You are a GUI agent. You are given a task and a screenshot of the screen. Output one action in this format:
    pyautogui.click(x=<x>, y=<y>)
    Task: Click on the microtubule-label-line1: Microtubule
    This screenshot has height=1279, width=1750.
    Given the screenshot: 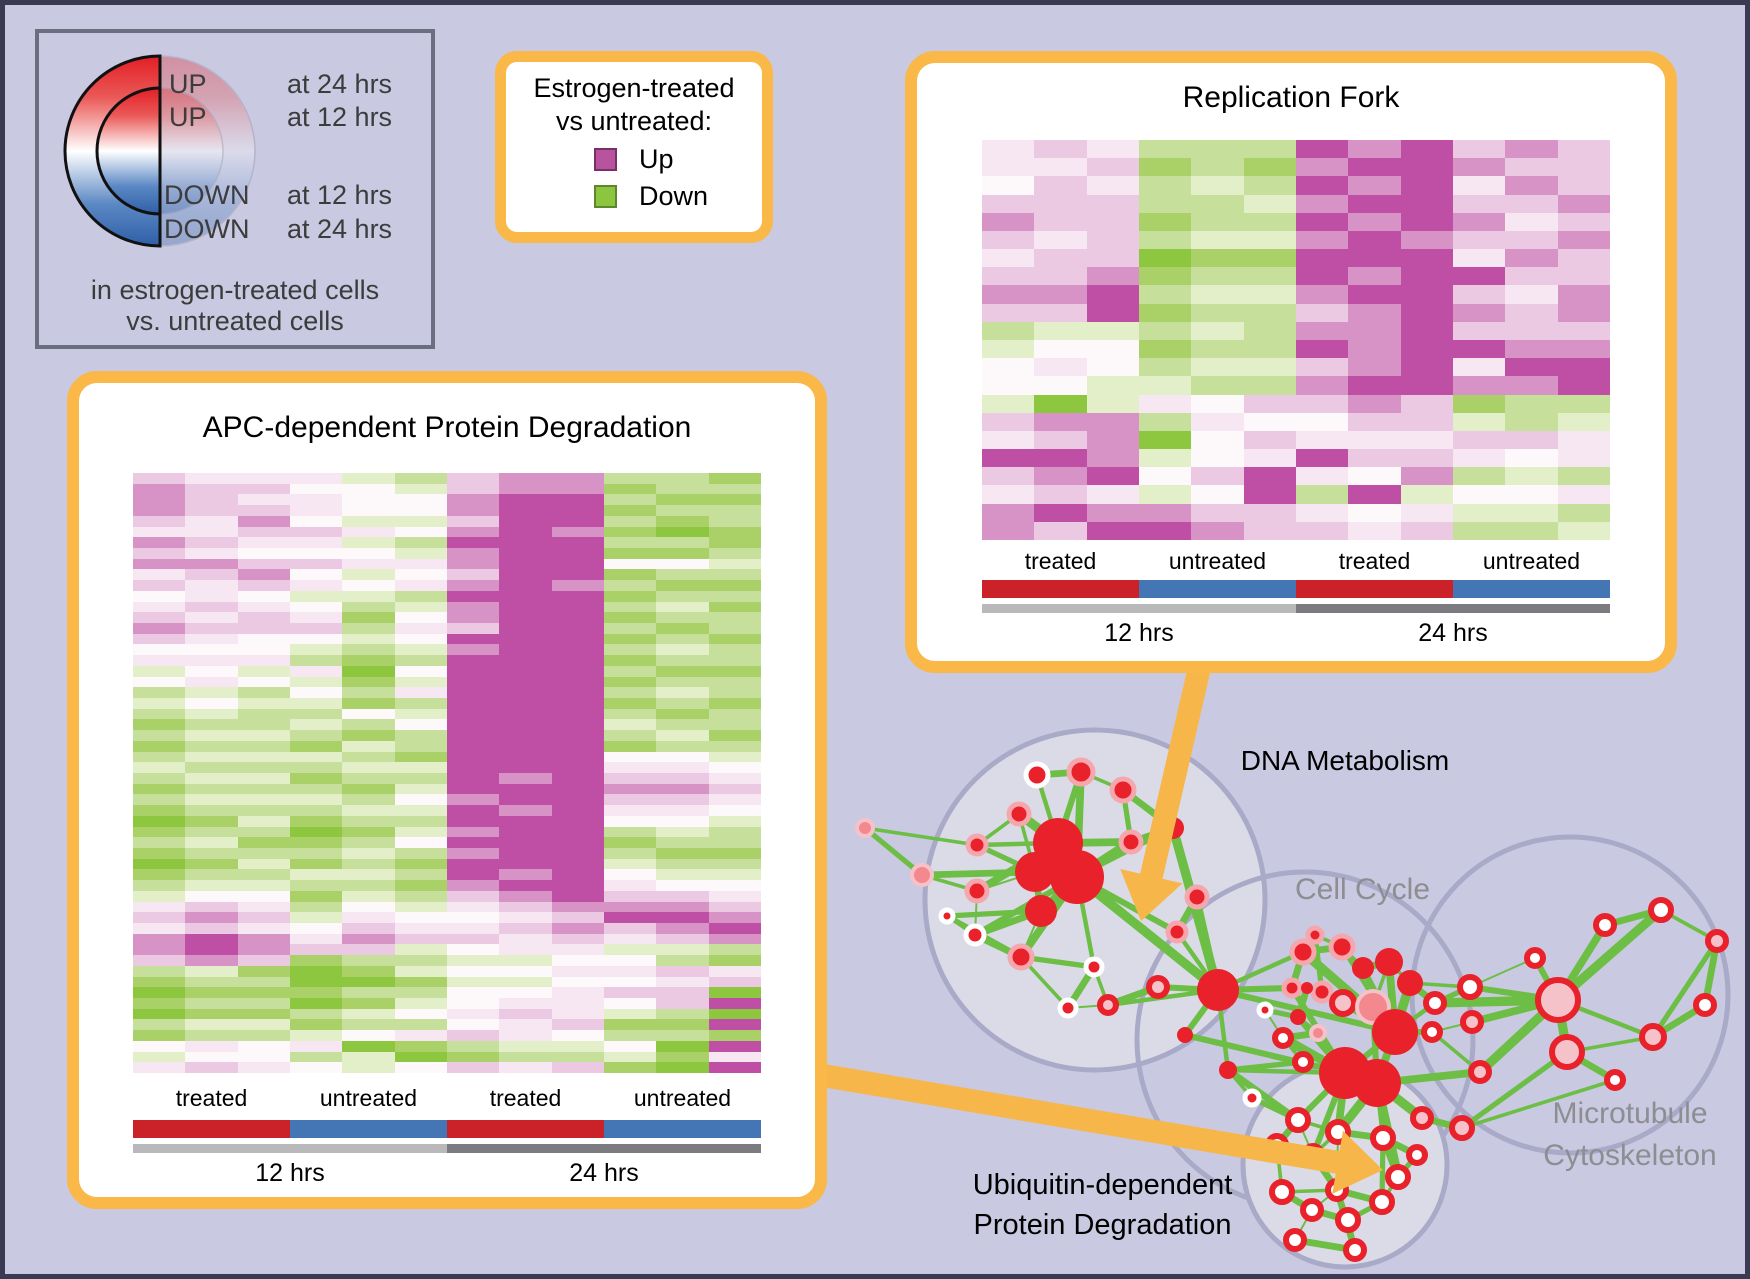 What is the action you would take?
    pyautogui.click(x=1630, y=1113)
    